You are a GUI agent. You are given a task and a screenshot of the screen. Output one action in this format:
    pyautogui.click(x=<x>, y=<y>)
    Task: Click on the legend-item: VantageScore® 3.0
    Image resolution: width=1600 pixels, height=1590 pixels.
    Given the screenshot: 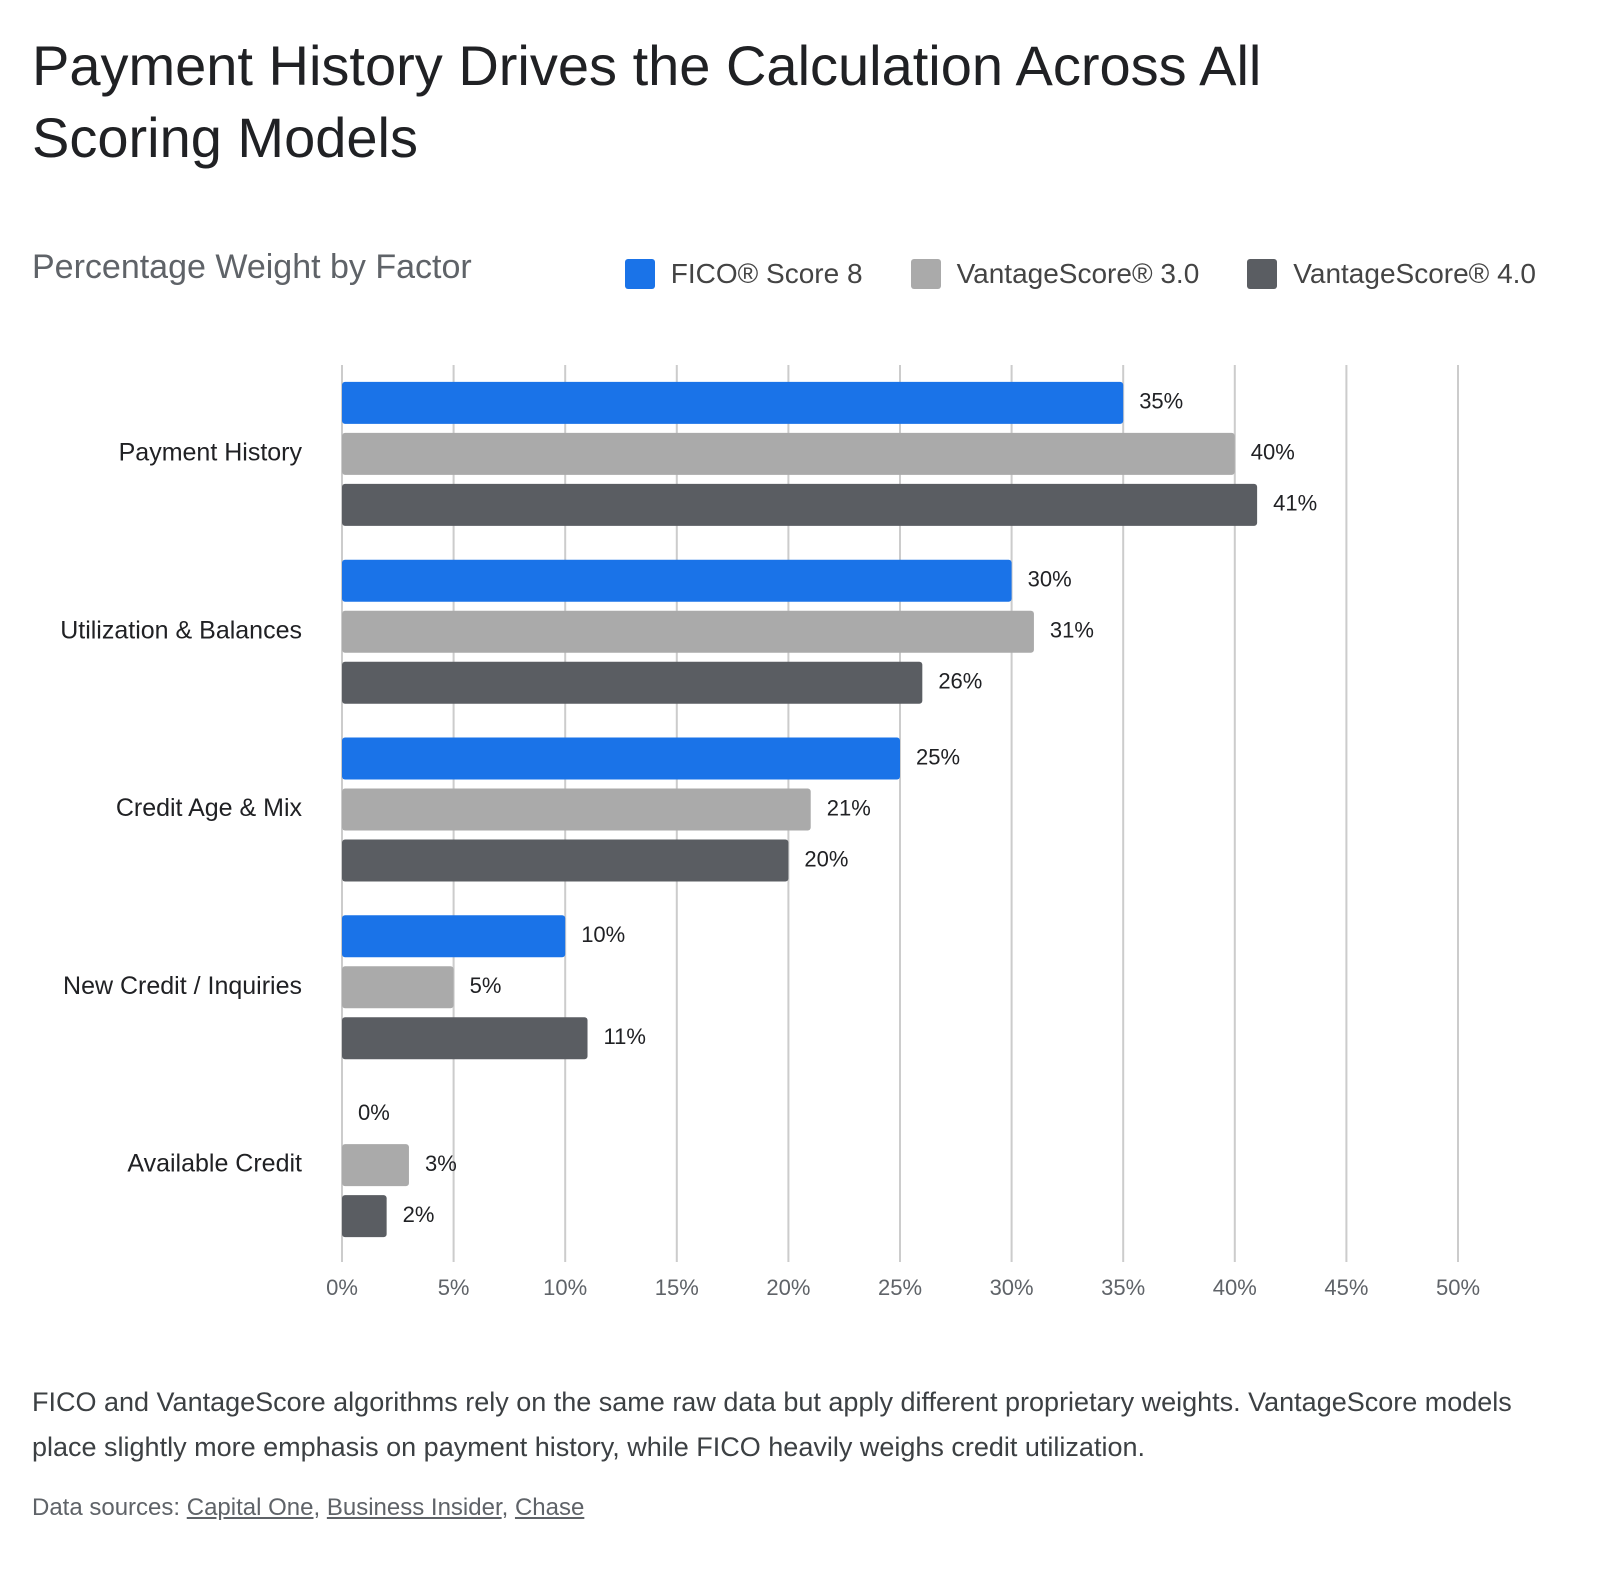 What is the action you would take?
    pyautogui.click(x=1055, y=274)
    